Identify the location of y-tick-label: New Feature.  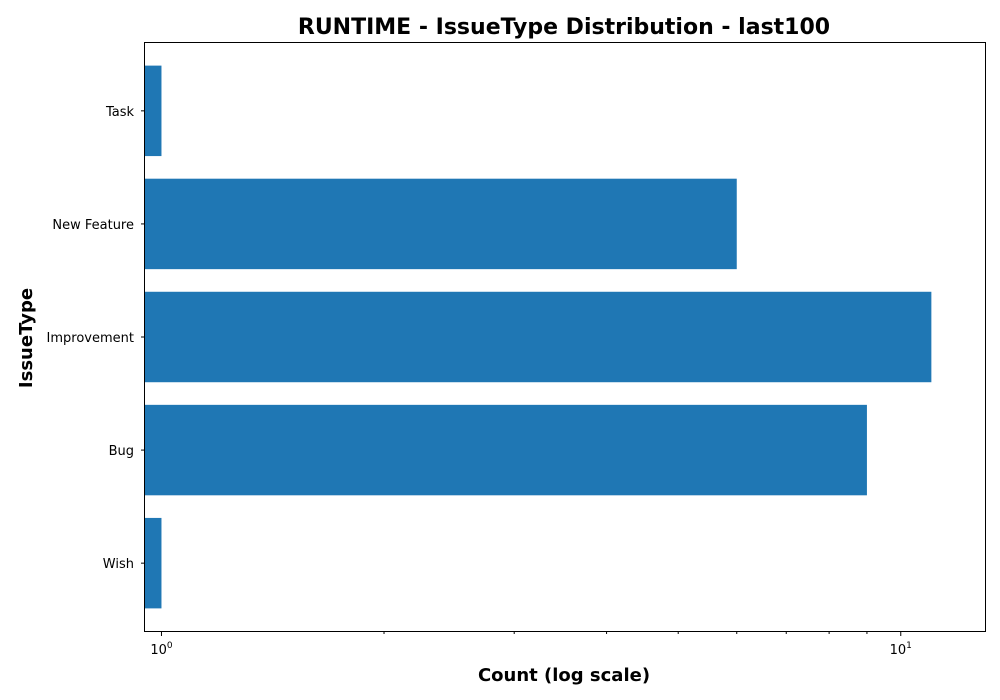
(93, 225).